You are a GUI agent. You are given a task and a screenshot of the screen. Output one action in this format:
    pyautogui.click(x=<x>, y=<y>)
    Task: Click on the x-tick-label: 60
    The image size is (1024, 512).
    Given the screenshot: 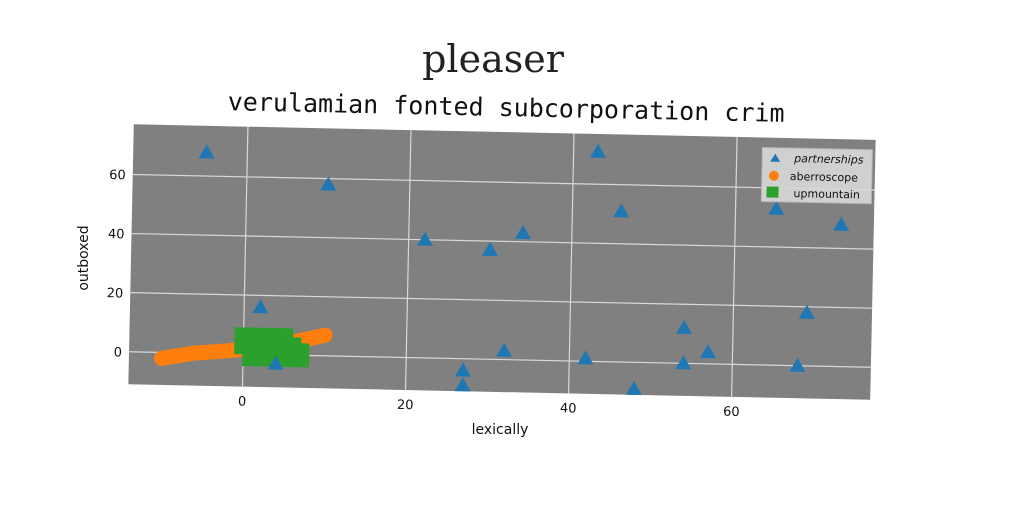 What is the action you would take?
    pyautogui.click(x=731, y=412)
    